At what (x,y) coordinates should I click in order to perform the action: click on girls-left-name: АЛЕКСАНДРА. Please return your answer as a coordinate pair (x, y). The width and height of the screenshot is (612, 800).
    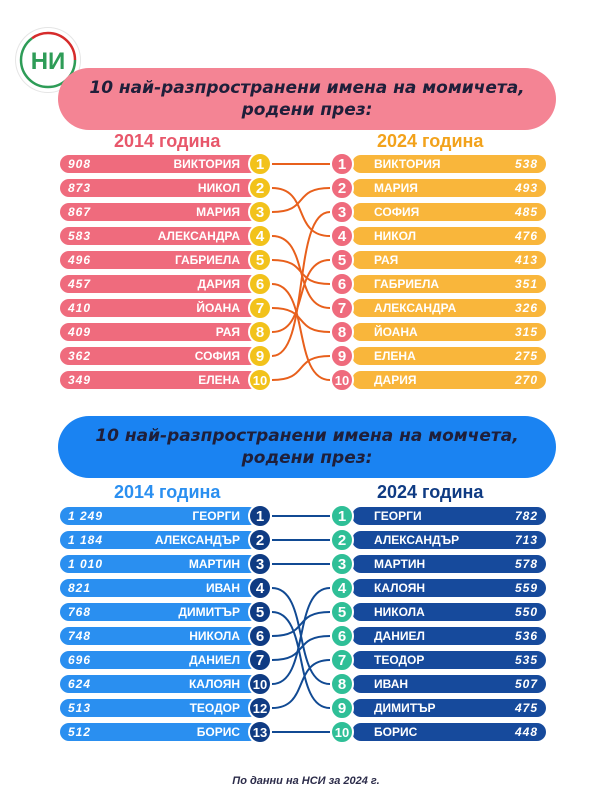
    Looking at the image, I should click on (198, 236).